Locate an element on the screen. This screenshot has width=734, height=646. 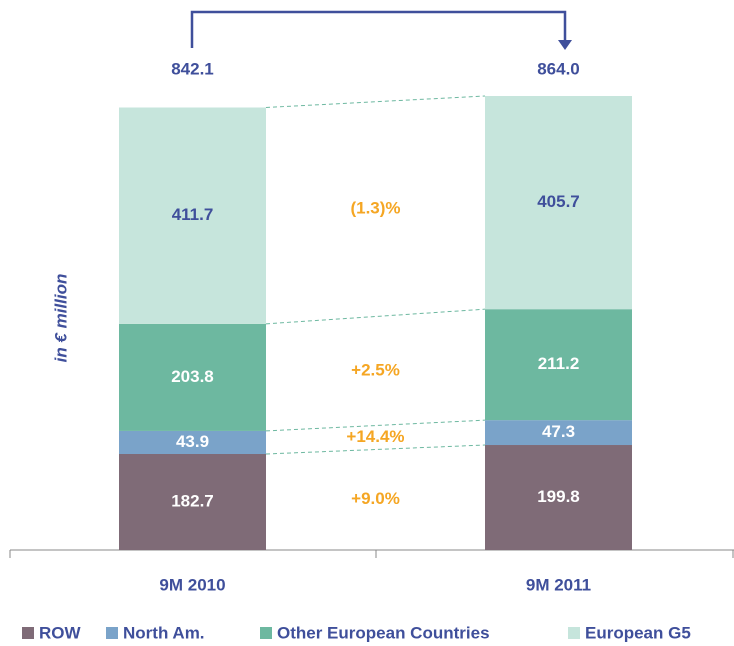
value-label: 411.7 is located at coordinates (193, 214).